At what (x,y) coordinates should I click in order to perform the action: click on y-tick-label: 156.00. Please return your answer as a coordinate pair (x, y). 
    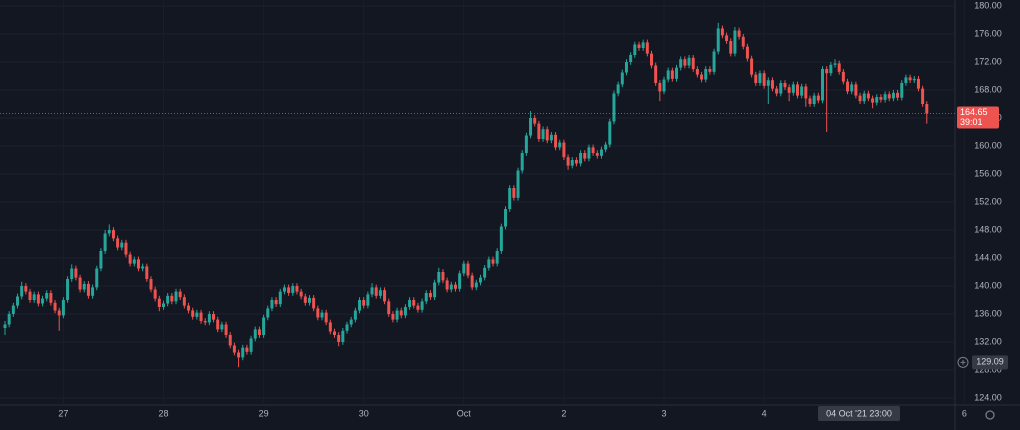
    Looking at the image, I should click on (988, 173).